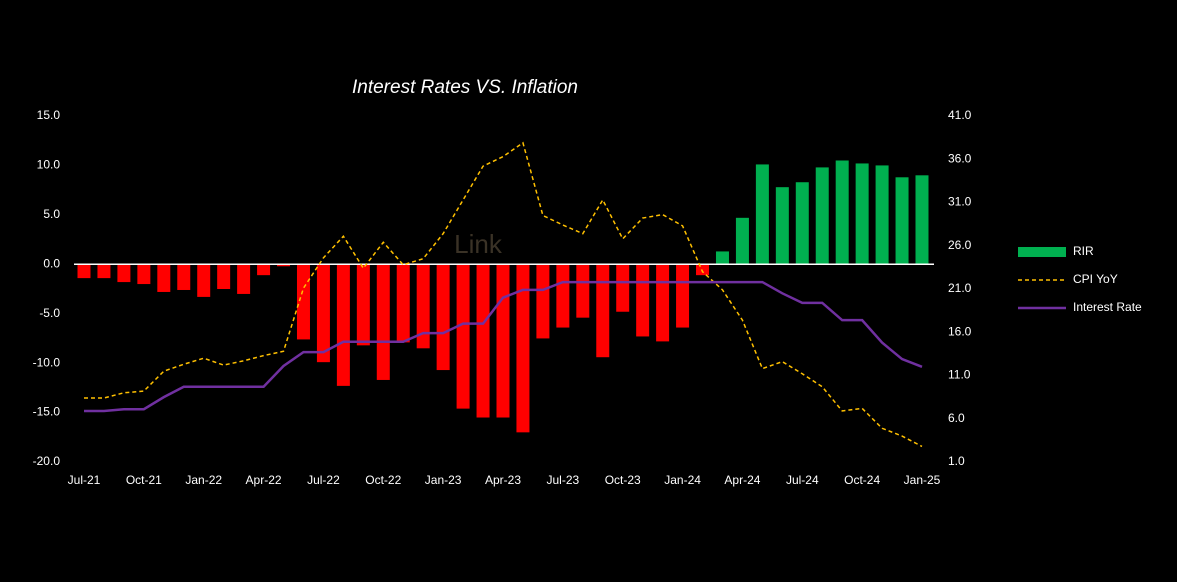  What do you see at coordinates (960, 202) in the screenshot?
I see `y2-tick-label: 31.0` at bounding box center [960, 202].